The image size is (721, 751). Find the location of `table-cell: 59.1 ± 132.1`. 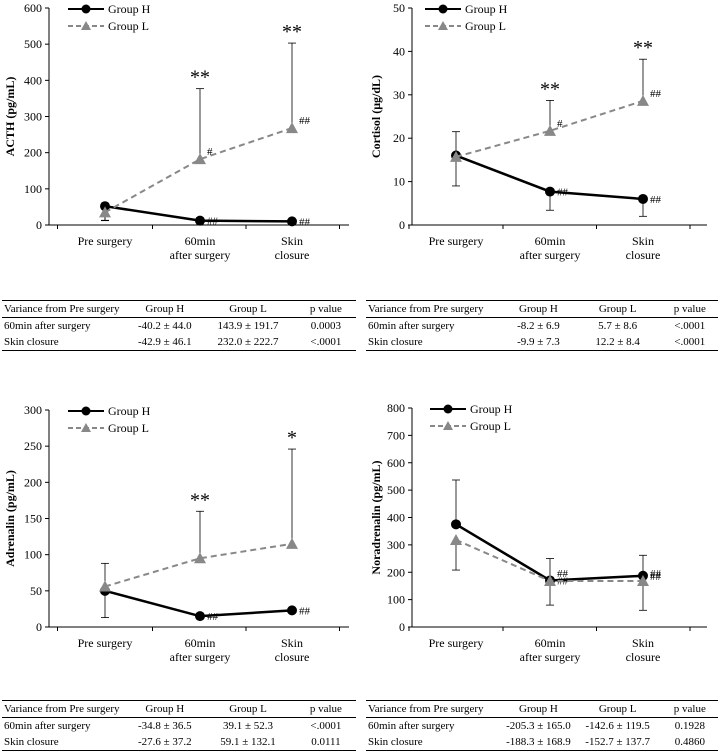

table-cell: 59.1 ± 132.1 is located at coordinates (248, 742).